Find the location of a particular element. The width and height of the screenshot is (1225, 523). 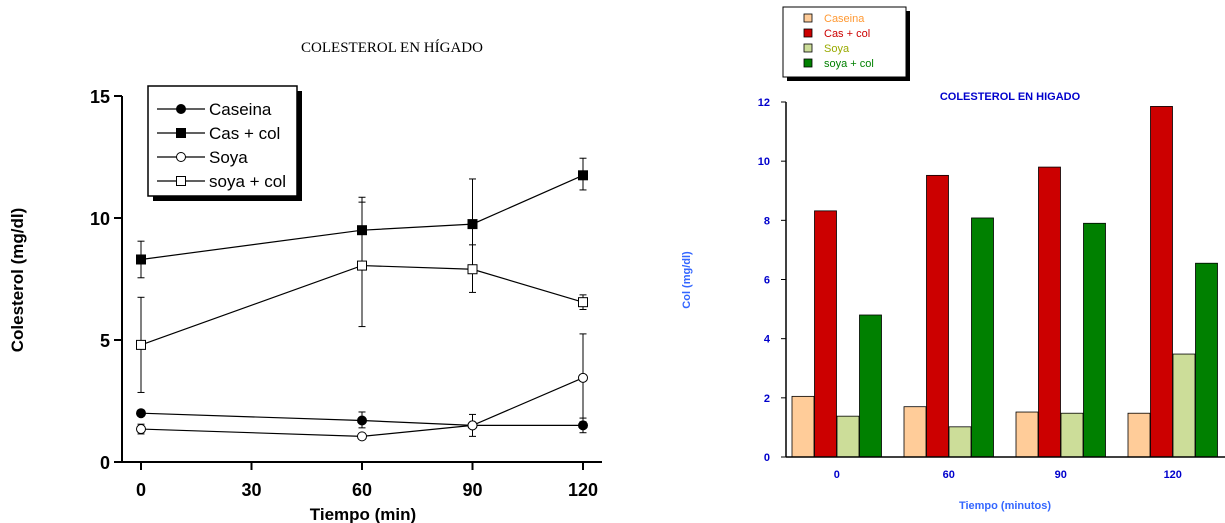

series-soya-col is located at coordinates (362, 297).